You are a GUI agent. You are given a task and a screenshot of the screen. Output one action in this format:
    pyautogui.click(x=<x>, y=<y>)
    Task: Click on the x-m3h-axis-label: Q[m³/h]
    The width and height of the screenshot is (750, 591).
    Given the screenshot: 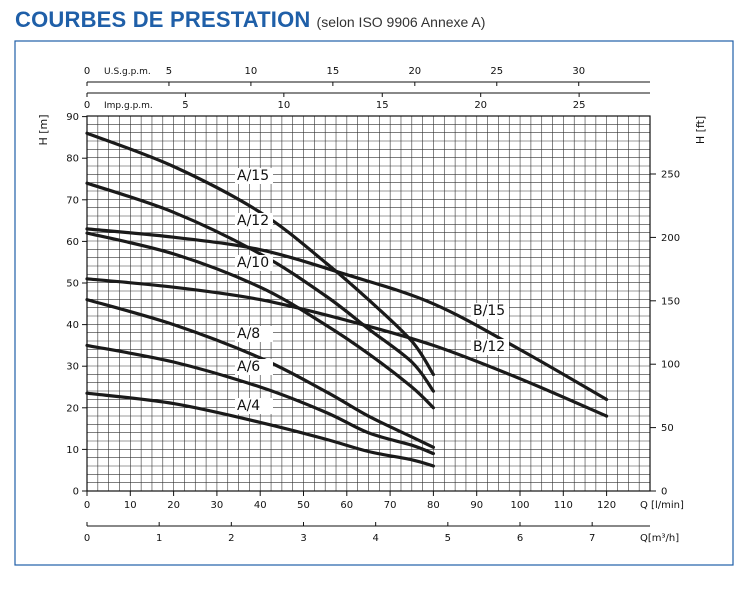 What is the action you would take?
    pyautogui.click(x=659, y=538)
    